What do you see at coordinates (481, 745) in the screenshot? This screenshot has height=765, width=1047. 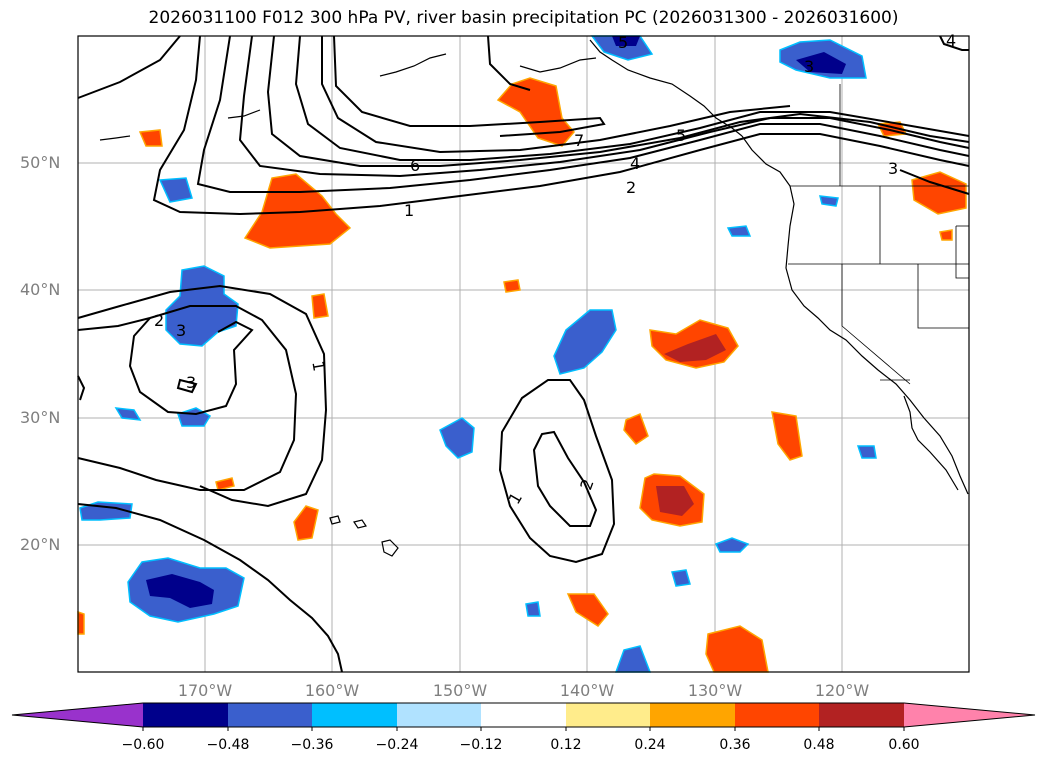 I see `colorbar-tick-label: −0.12` at bounding box center [481, 745].